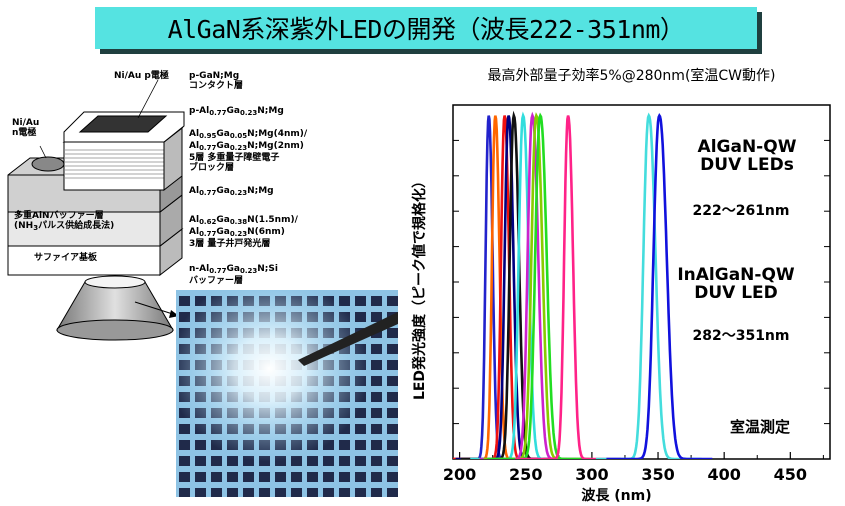  What do you see at coordinates (736, 284) in the screenshot?
I see `annotation-inalgan-title: InAlGaN-QW DUV LED` at bounding box center [736, 284].